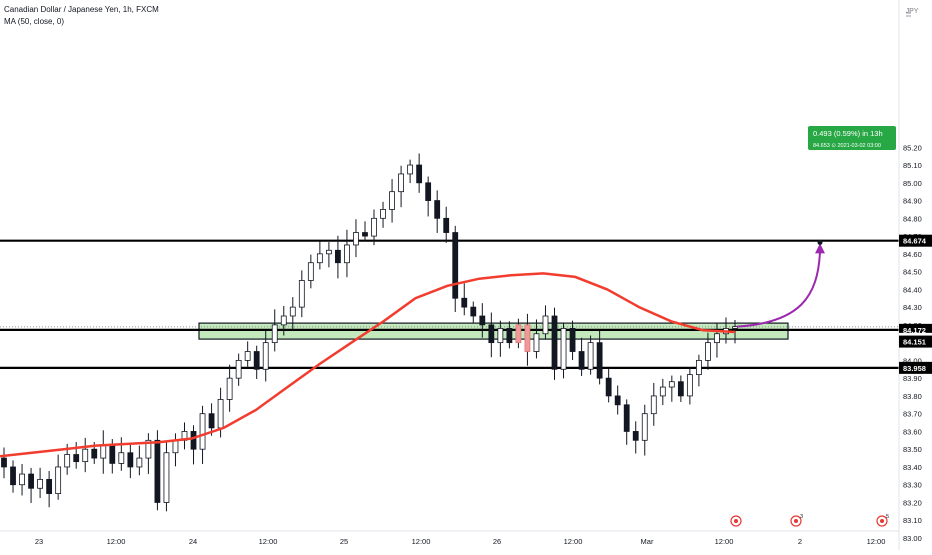 The image size is (932, 555). I want to click on time-tick-label: 26, so click(497, 541).